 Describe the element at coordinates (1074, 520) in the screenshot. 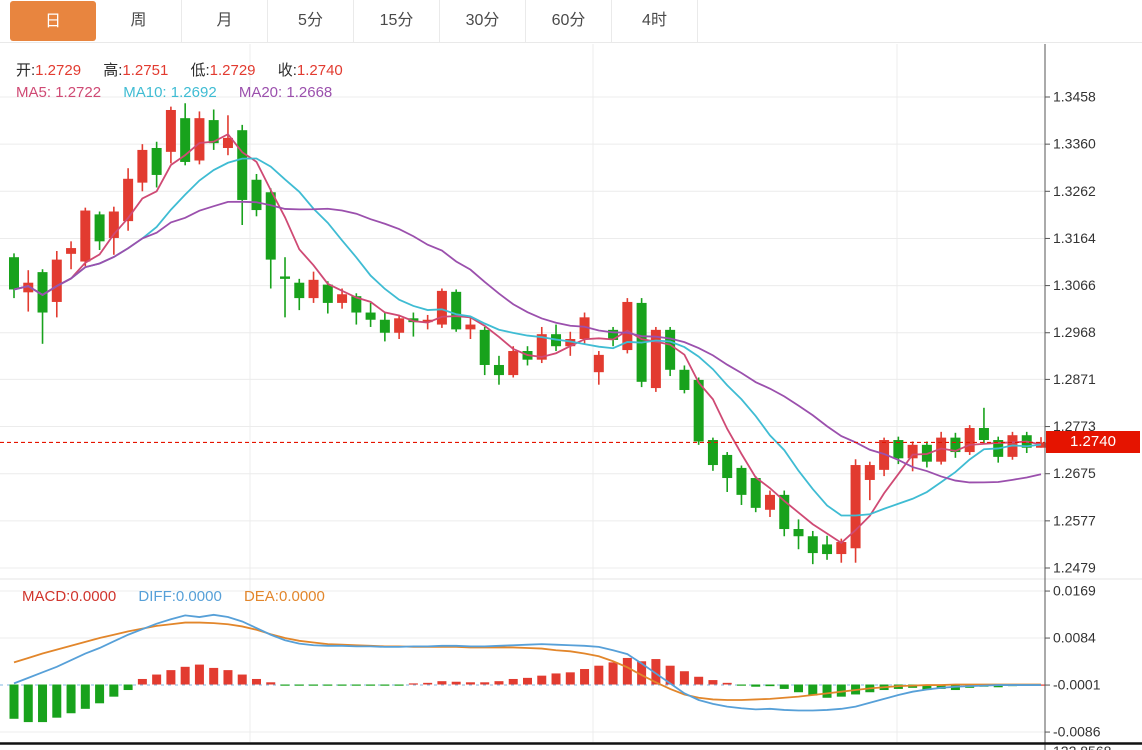

I see `price-axis-label: 1.2577` at that location.